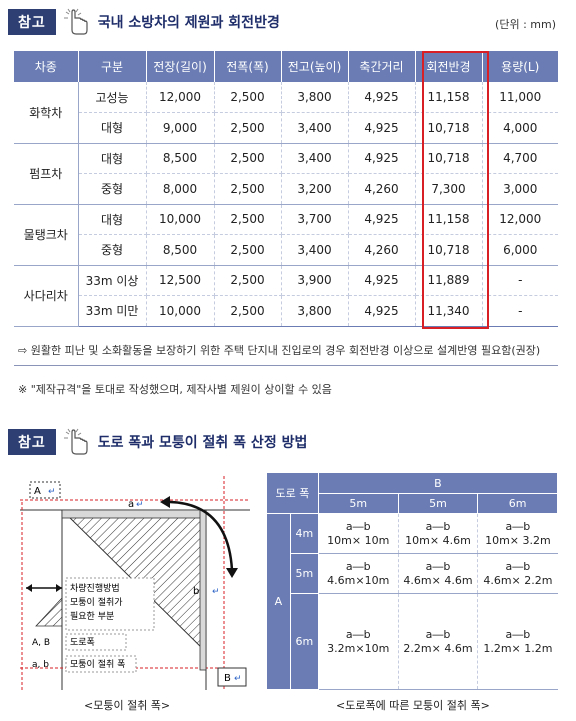  Describe the element at coordinates (202, 443) in the screenshot. I see `section2-title: 도로 폭과 모퉁이 절취 폭 산정 방법` at that location.